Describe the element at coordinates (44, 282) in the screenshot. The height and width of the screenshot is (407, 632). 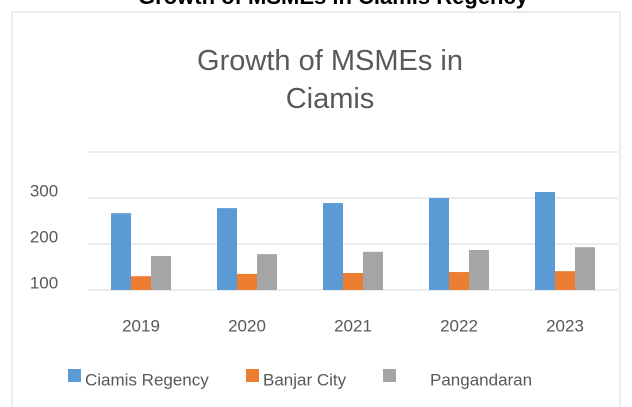
I see `y-tick-label: 100` at that location.